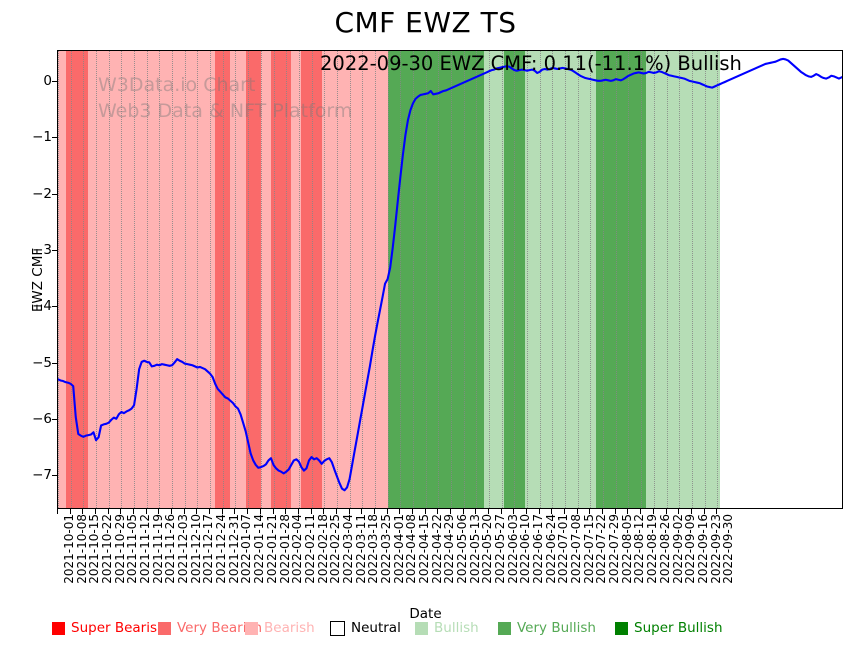 Image resolution: width=851 pixels, height=646 pixels. What do you see at coordinates (42, 193) in the screenshot?
I see `y-tick-label: −2` at bounding box center [42, 193].